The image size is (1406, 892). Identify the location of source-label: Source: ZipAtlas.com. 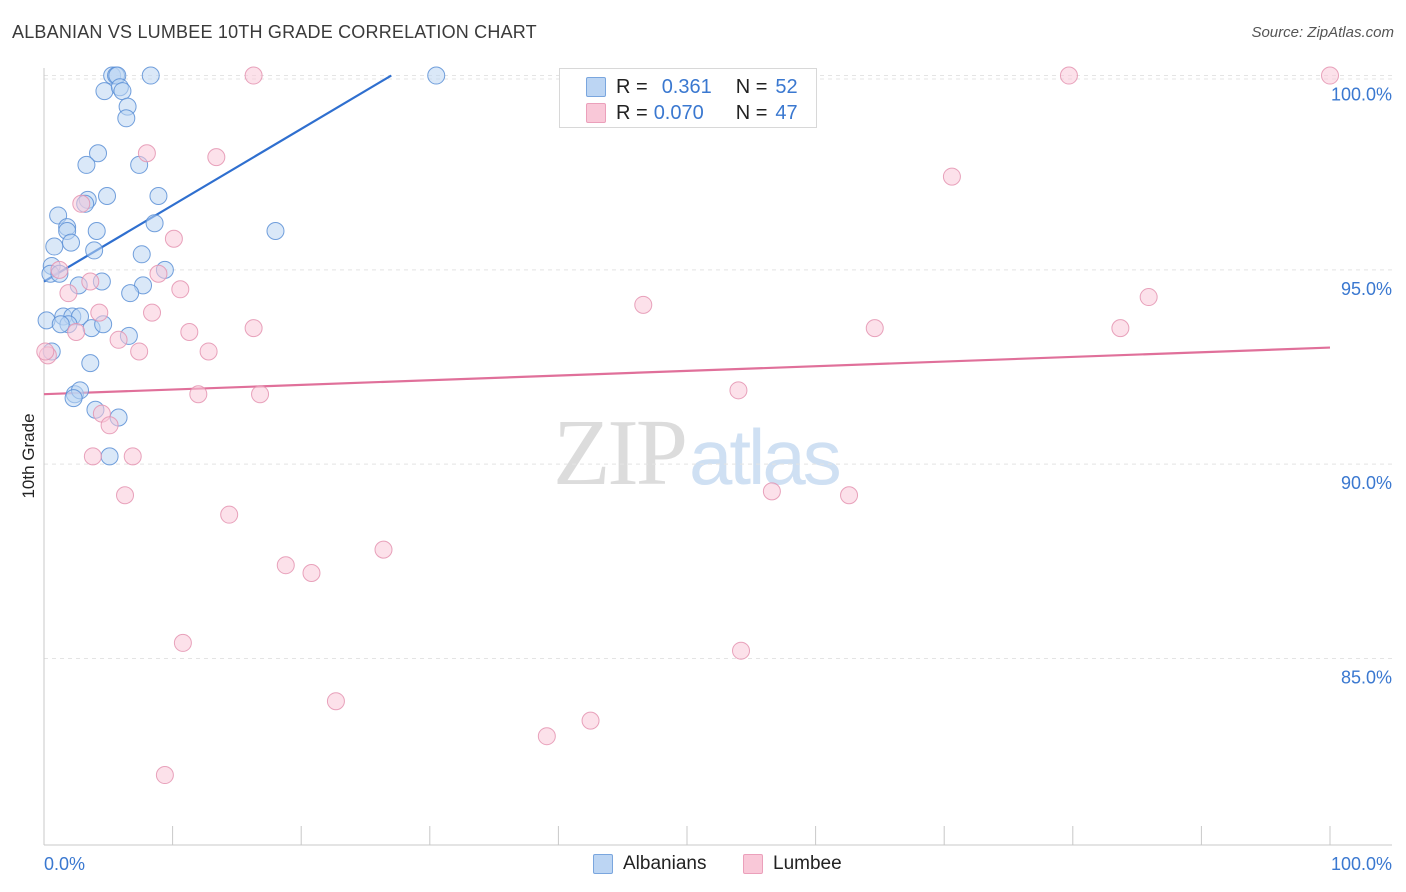
(1322, 32).